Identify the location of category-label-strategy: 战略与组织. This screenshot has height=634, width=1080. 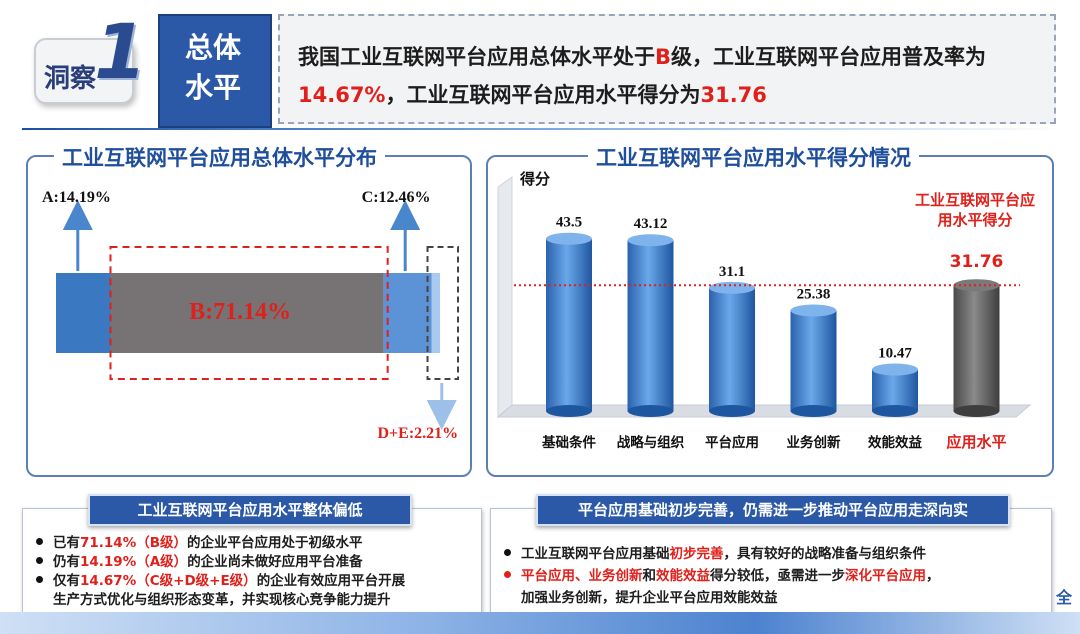
(651, 442).